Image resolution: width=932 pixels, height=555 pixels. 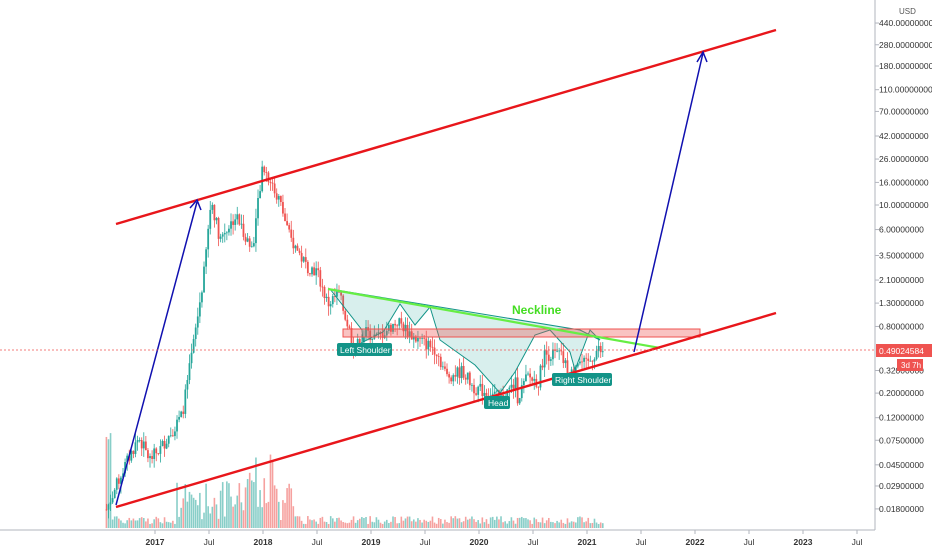 What do you see at coordinates (904, 136) in the screenshot?
I see `price-tick-label: 42.00000000` at bounding box center [904, 136].